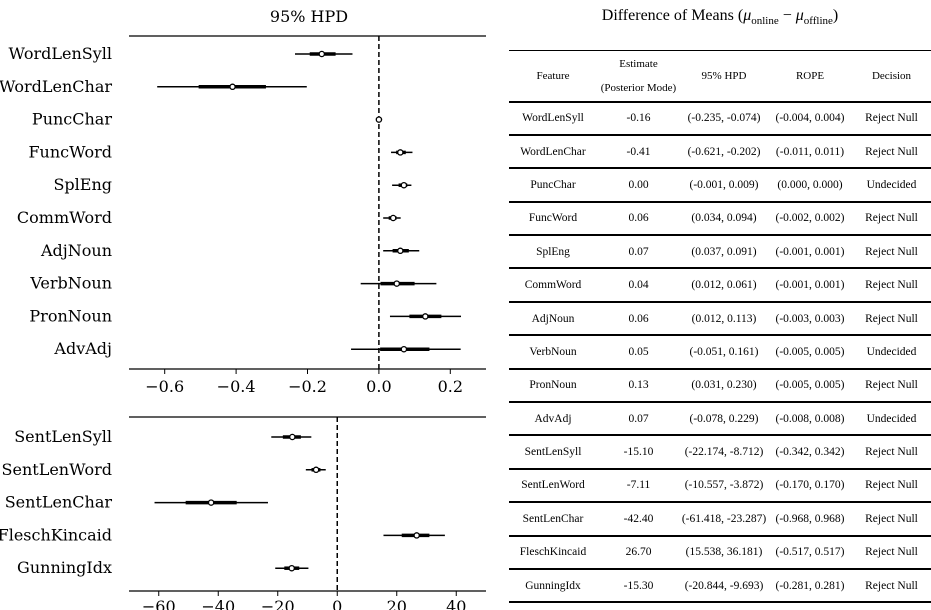  I want to click on cell-estimate: 0.13, so click(638, 385).